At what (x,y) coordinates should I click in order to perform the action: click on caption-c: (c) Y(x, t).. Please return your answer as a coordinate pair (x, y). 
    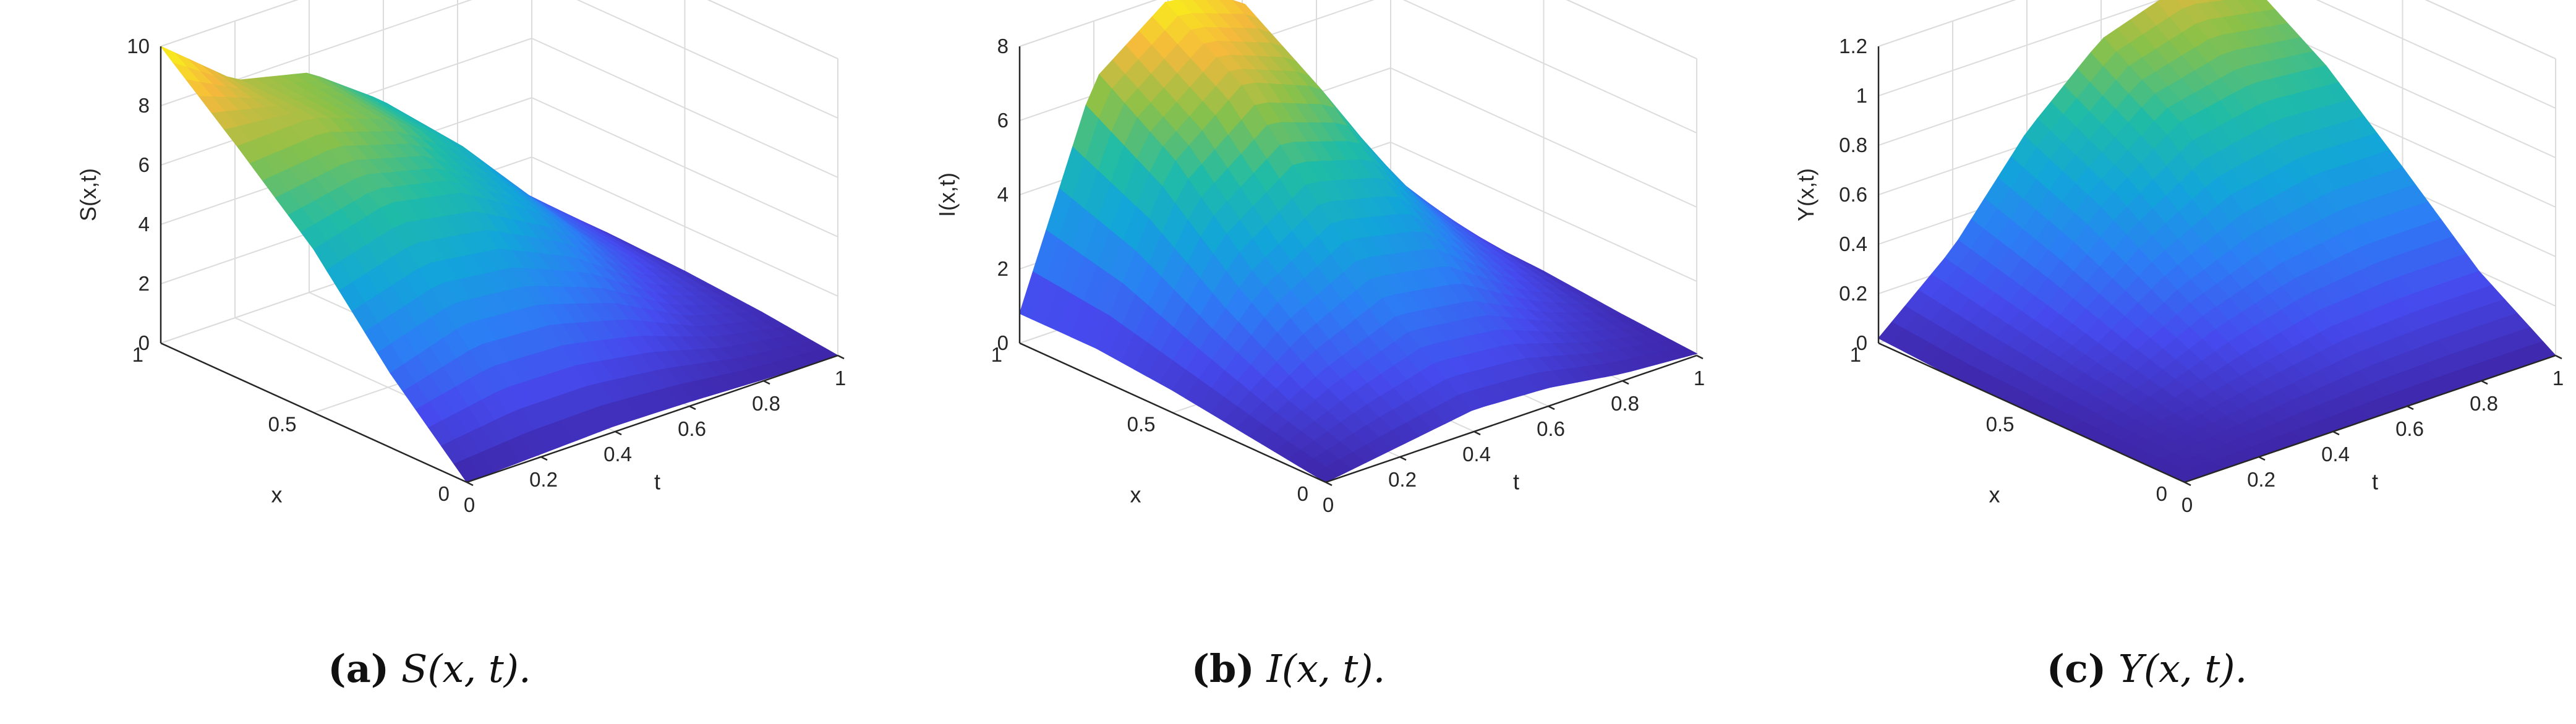
    Looking at the image, I should click on (2147, 668).